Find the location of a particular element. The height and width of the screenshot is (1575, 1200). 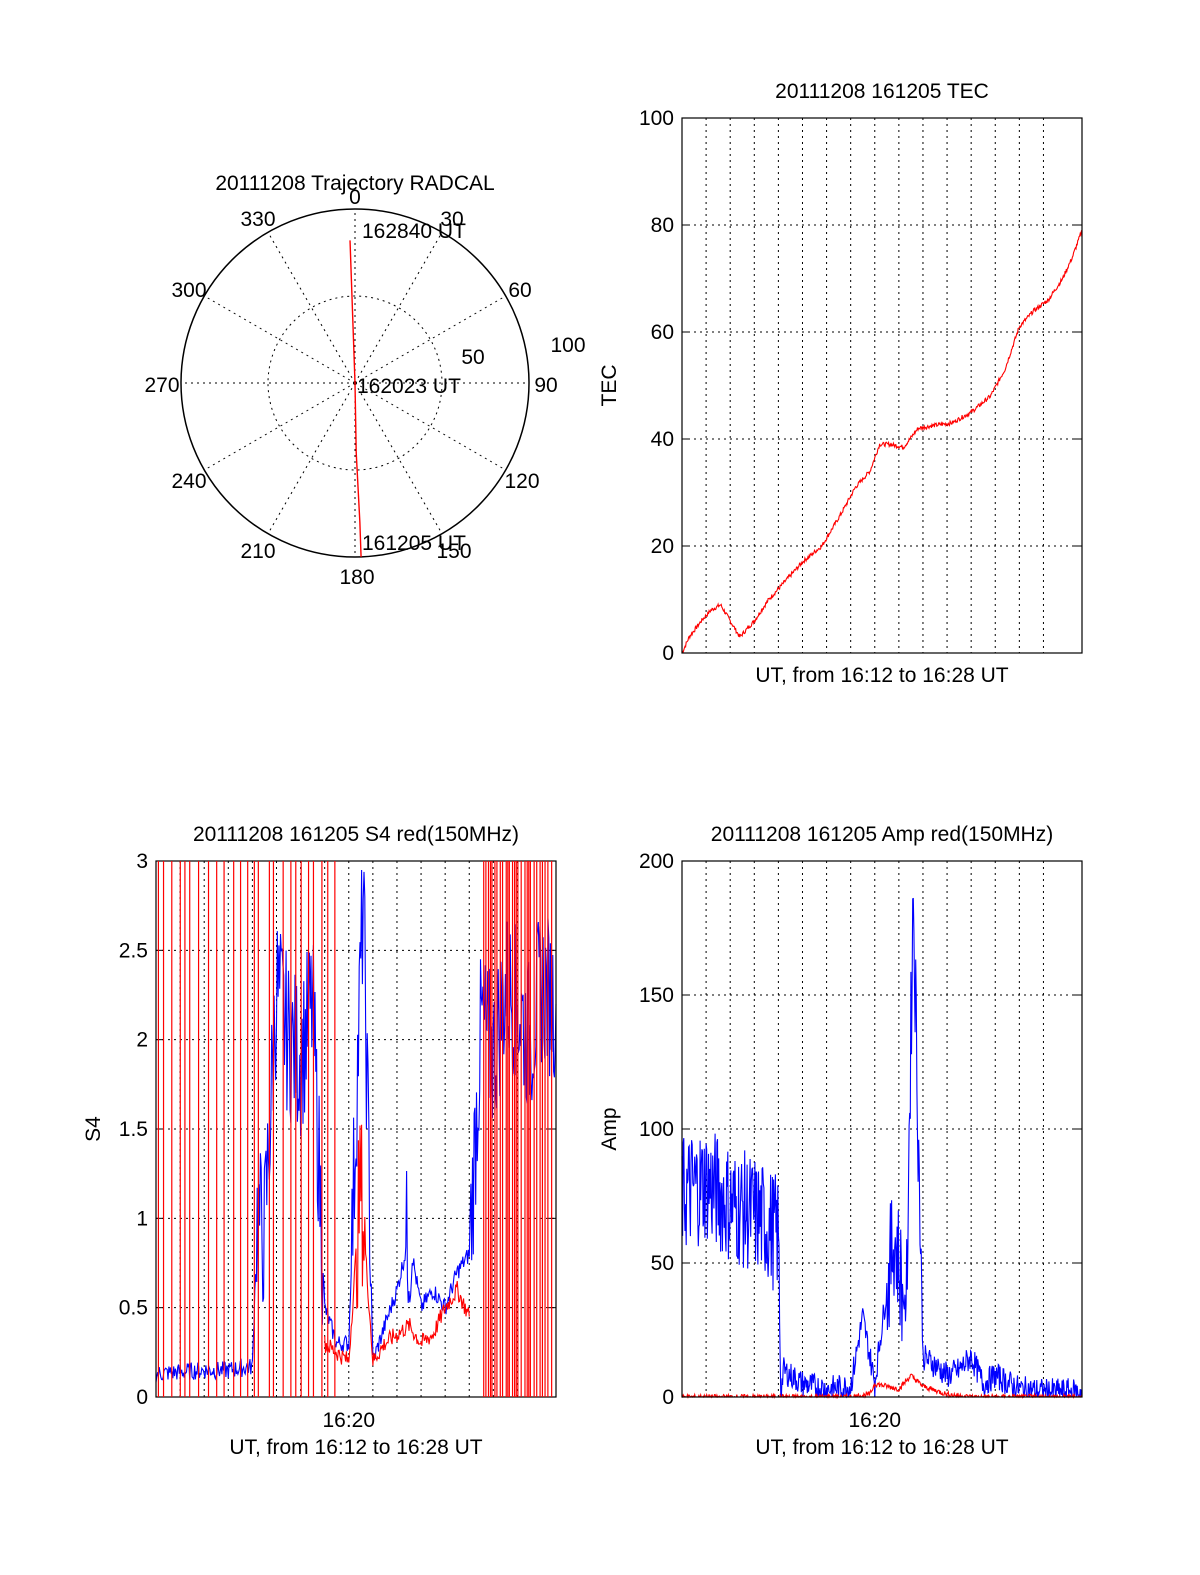

polar-angle-label: 210 is located at coordinates (257, 551).